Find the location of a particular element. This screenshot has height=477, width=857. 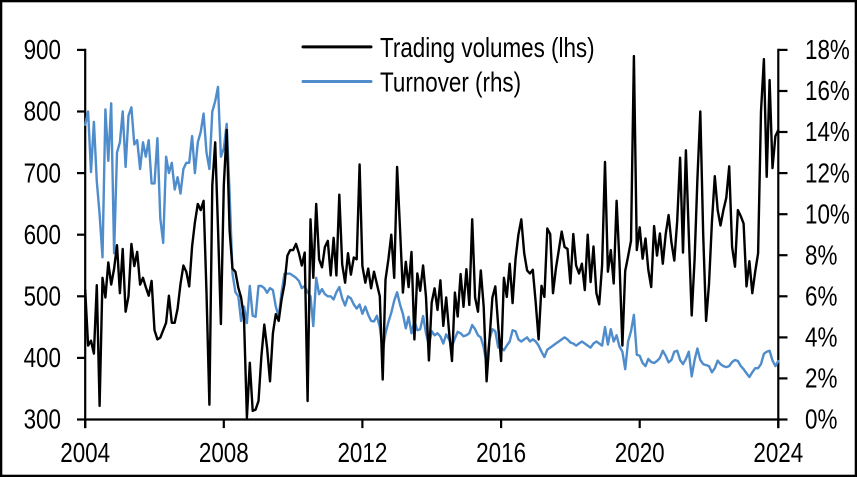

svg-text: 2008 is located at coordinates (224, 452).